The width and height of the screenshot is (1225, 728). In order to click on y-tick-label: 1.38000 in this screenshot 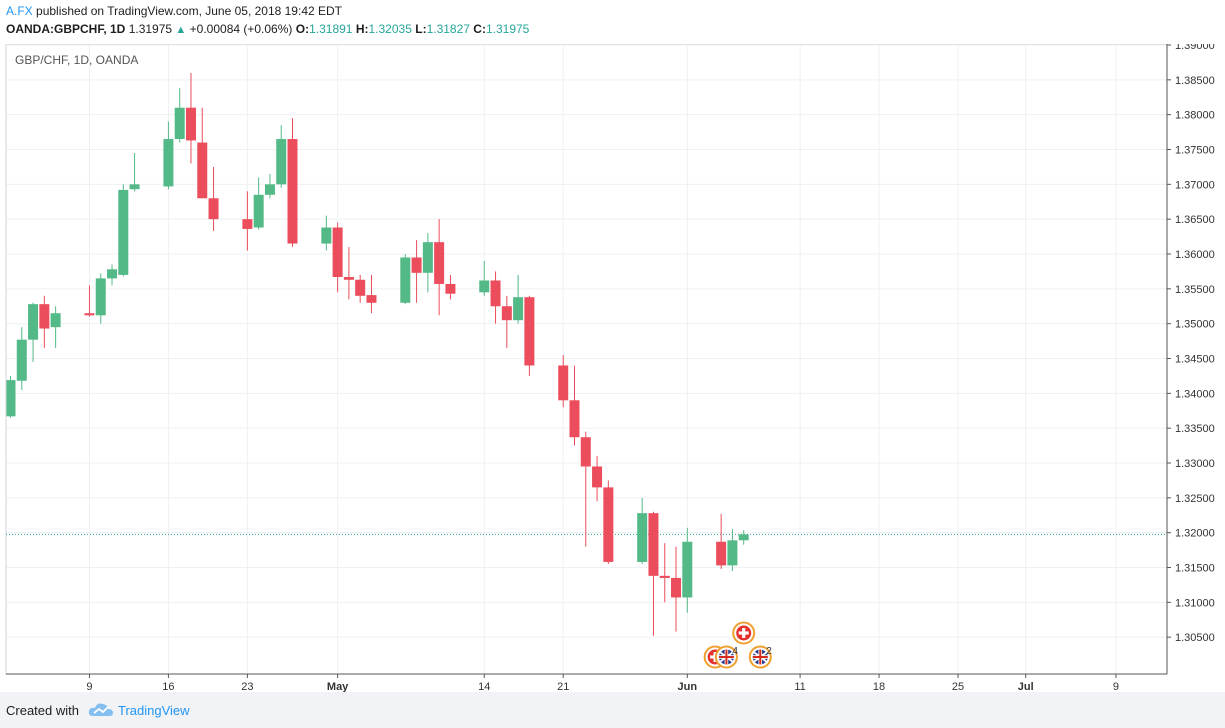, I will do `click(1195, 116)`.